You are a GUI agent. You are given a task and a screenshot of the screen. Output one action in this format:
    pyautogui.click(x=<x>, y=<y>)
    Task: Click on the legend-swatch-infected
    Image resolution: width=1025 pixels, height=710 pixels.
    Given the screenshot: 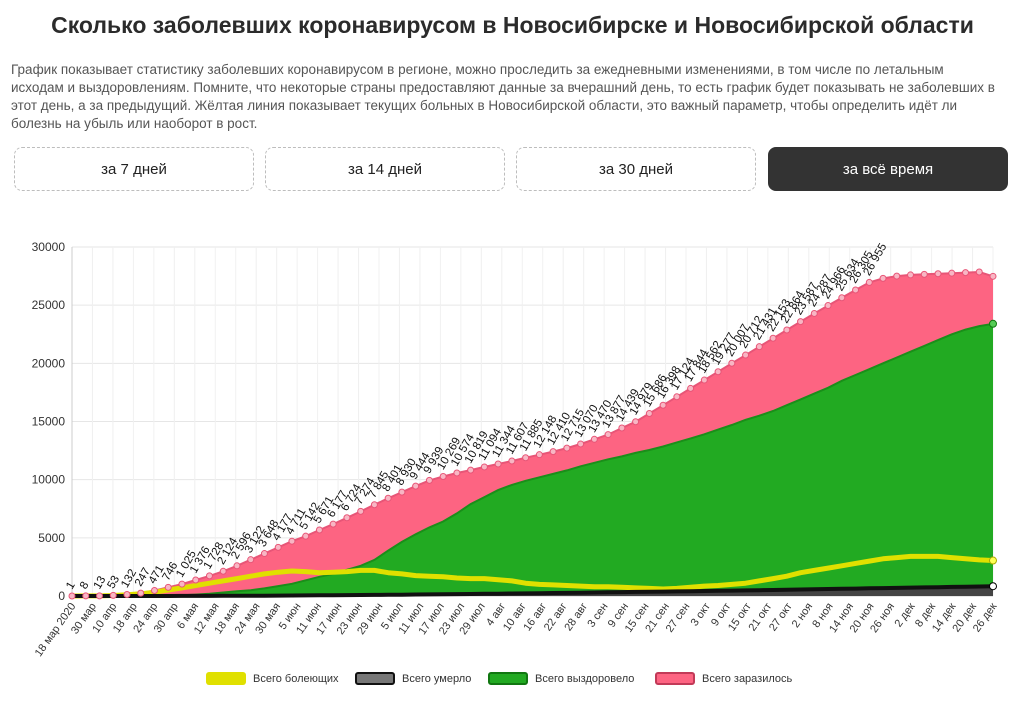 What is the action you would take?
    pyautogui.click(x=675, y=678)
    